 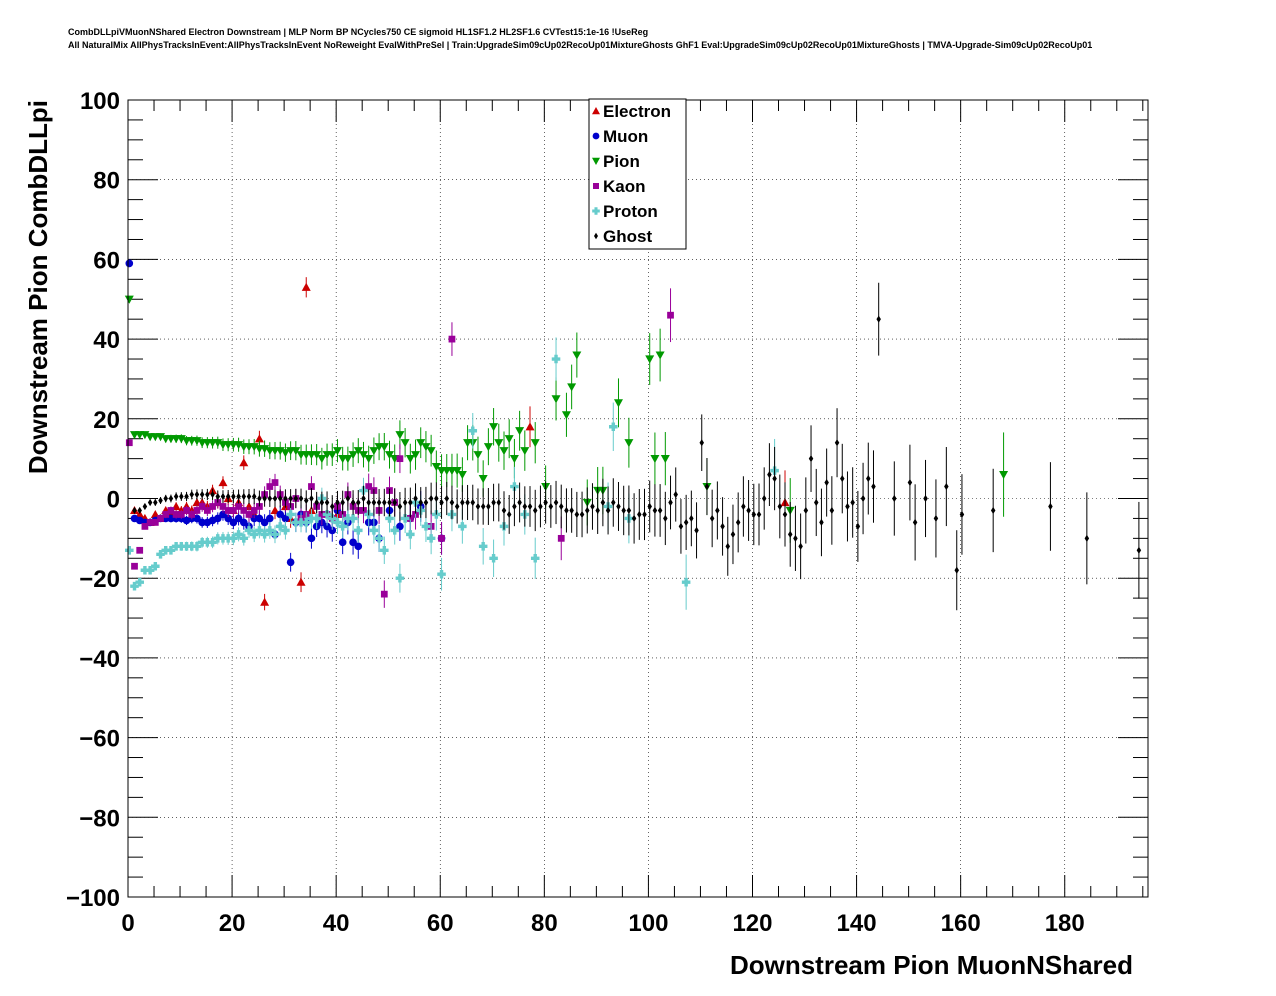 I want to click on x-tick-label: 160, so click(x=961, y=923).